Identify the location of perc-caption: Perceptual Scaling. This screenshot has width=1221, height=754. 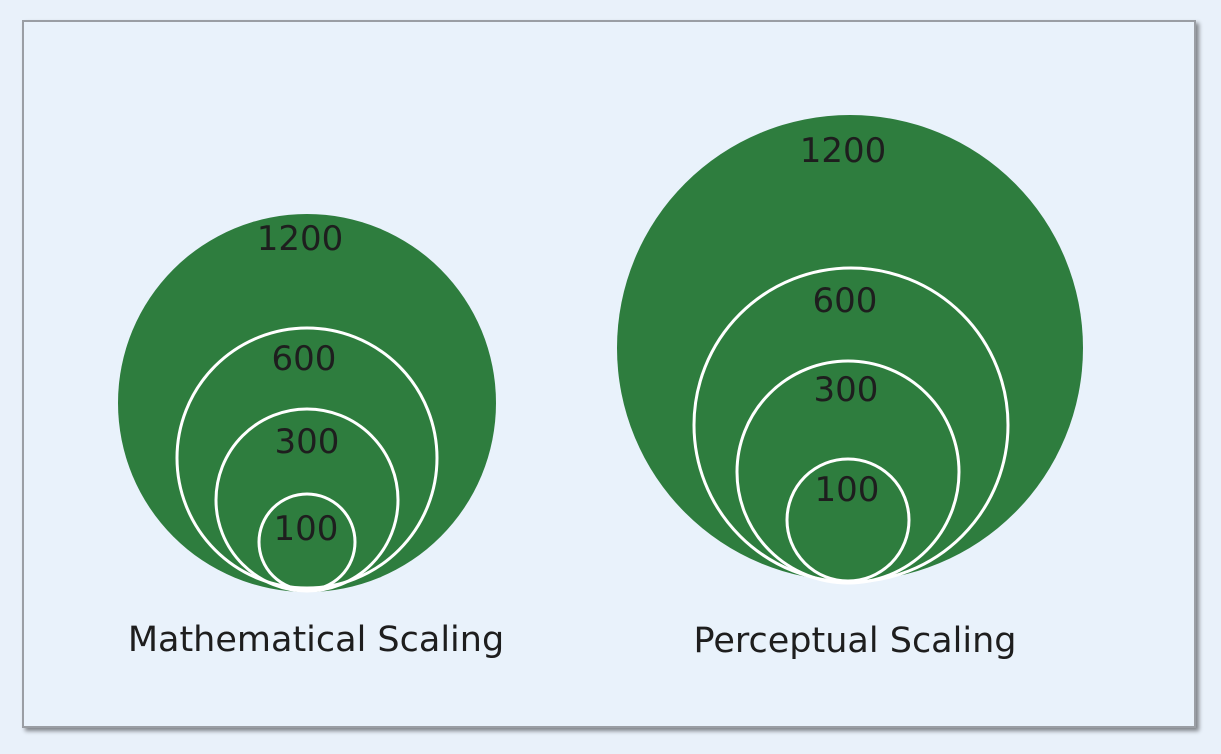
(855, 641).